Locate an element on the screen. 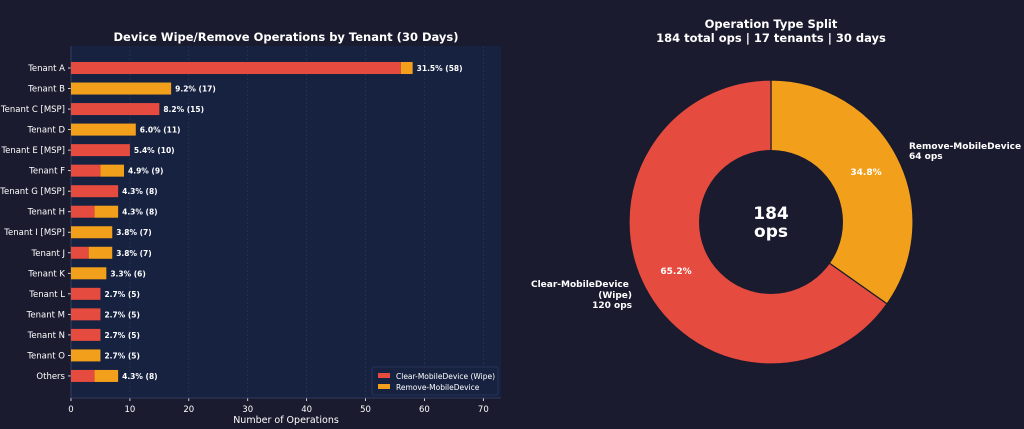  legend-swatch-wipe is located at coordinates (384, 375).